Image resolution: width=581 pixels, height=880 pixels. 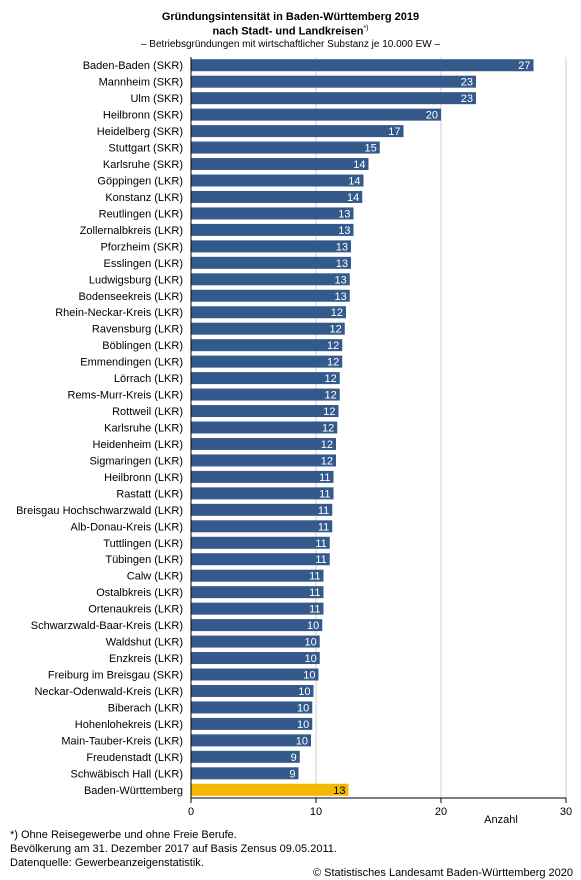 What do you see at coordinates (566, 812) in the screenshot?
I see `x-tick-label: 30` at bounding box center [566, 812].